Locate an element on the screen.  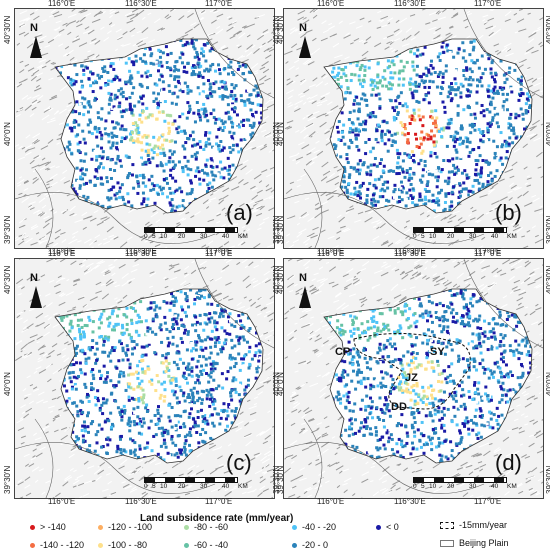
legend-item: -100 - -80 is located at coordinates (122, 545).